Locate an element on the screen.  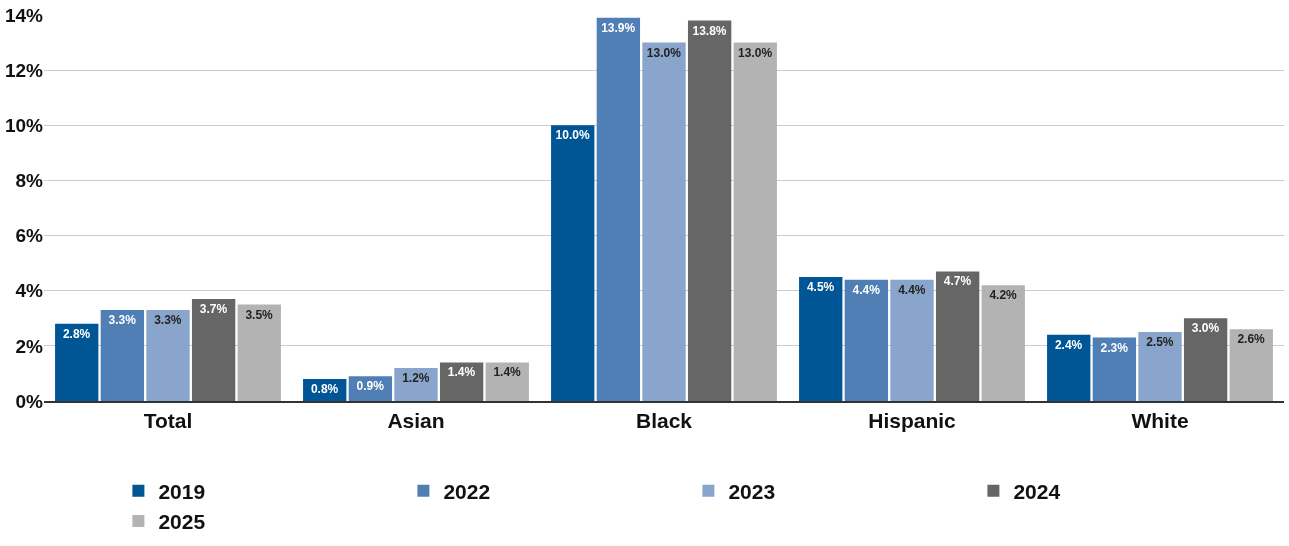
legend-label: 2023 is located at coordinates (752, 491).